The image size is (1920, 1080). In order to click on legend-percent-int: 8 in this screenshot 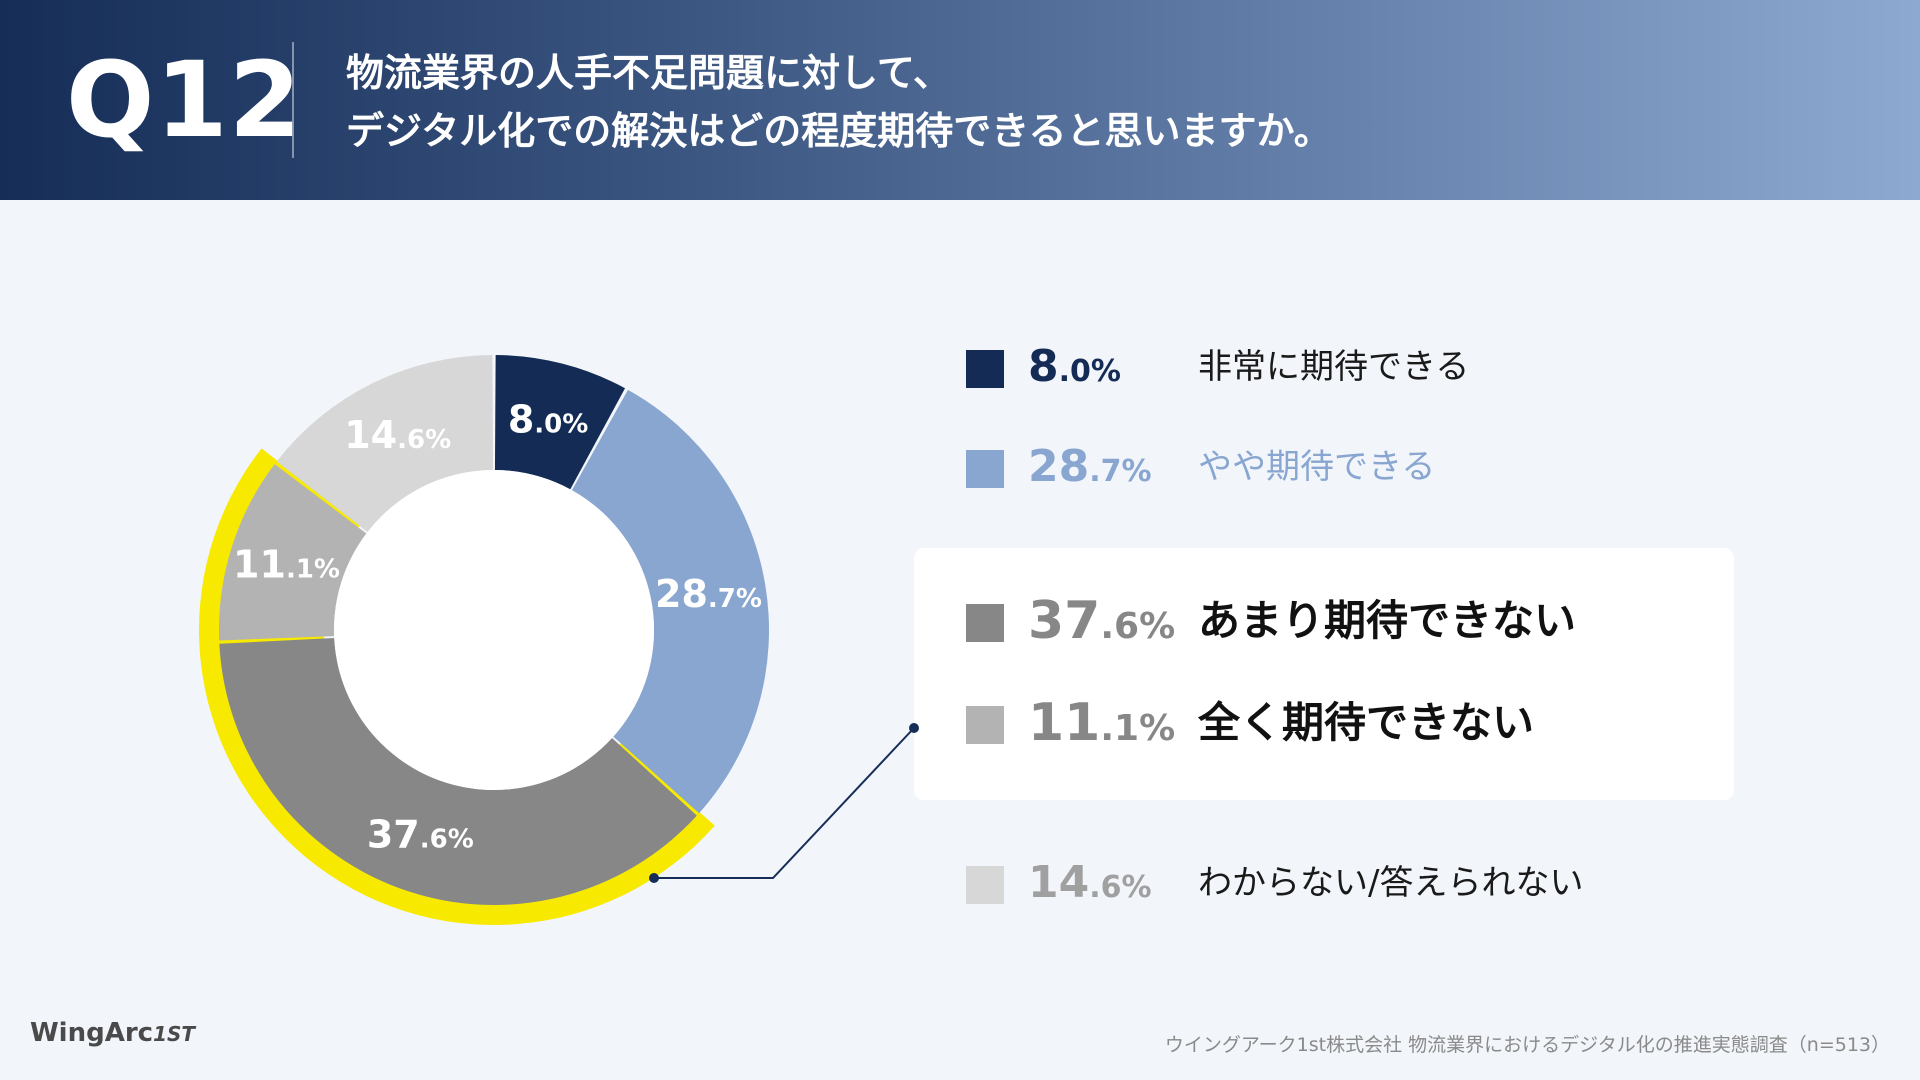, I will do `click(1043, 366)`.